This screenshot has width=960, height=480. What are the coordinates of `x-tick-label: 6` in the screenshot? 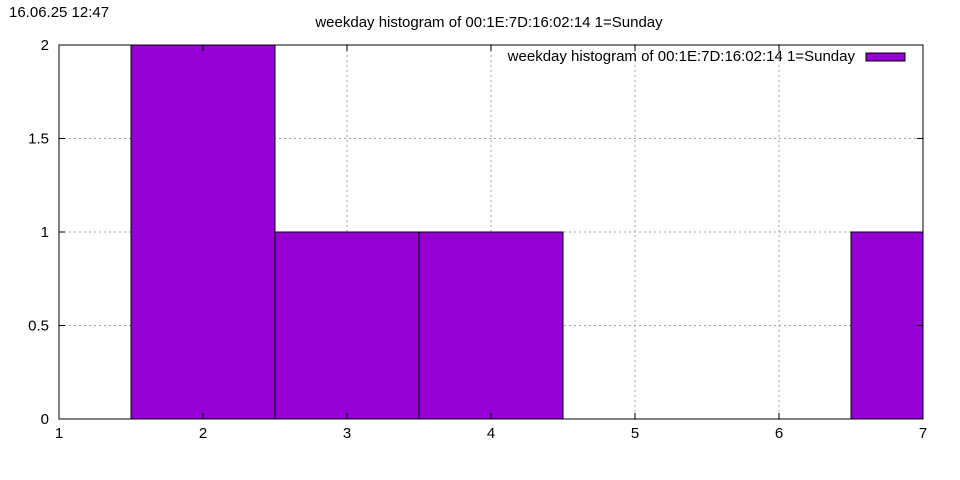 It's located at (779, 433).